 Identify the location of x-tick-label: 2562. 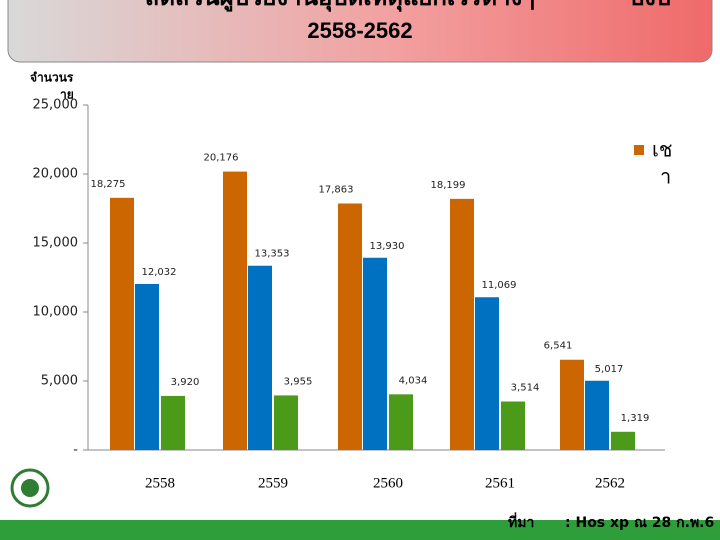
(610, 483).